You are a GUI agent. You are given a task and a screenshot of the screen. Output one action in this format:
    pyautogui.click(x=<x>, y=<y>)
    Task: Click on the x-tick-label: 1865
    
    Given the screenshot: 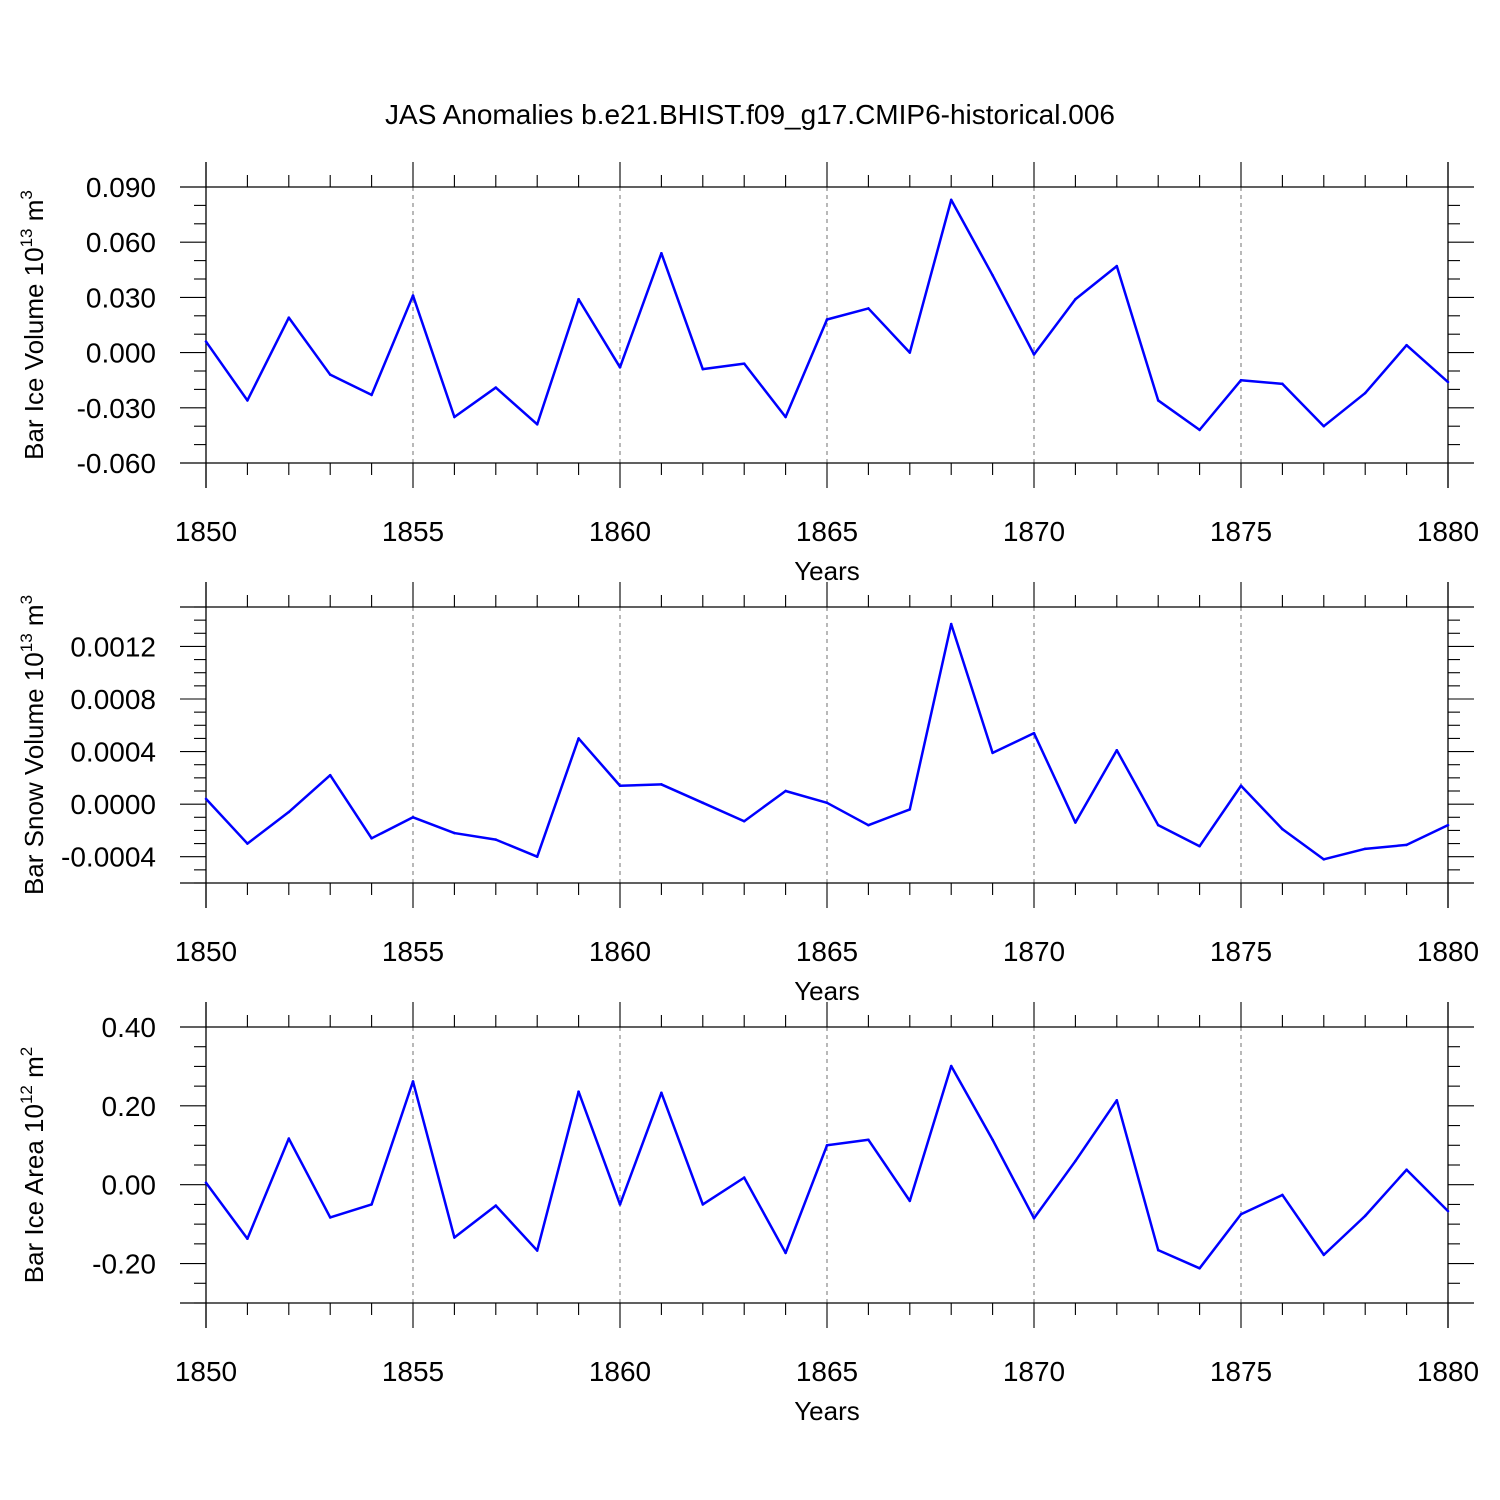 What is the action you would take?
    pyautogui.click(x=827, y=531)
    